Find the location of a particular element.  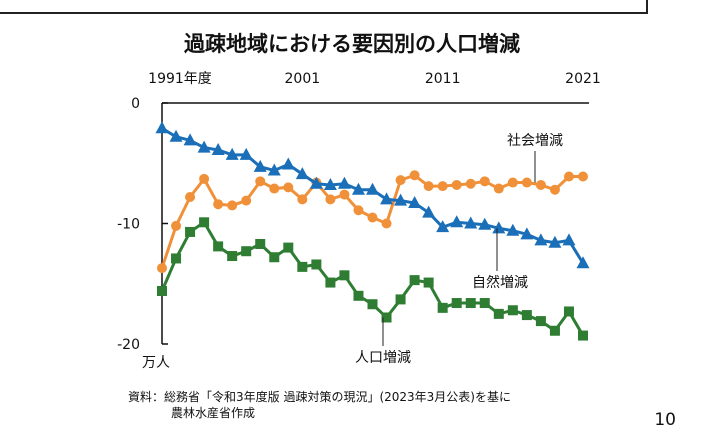

y-unit-label: 万人 is located at coordinates (156, 363).